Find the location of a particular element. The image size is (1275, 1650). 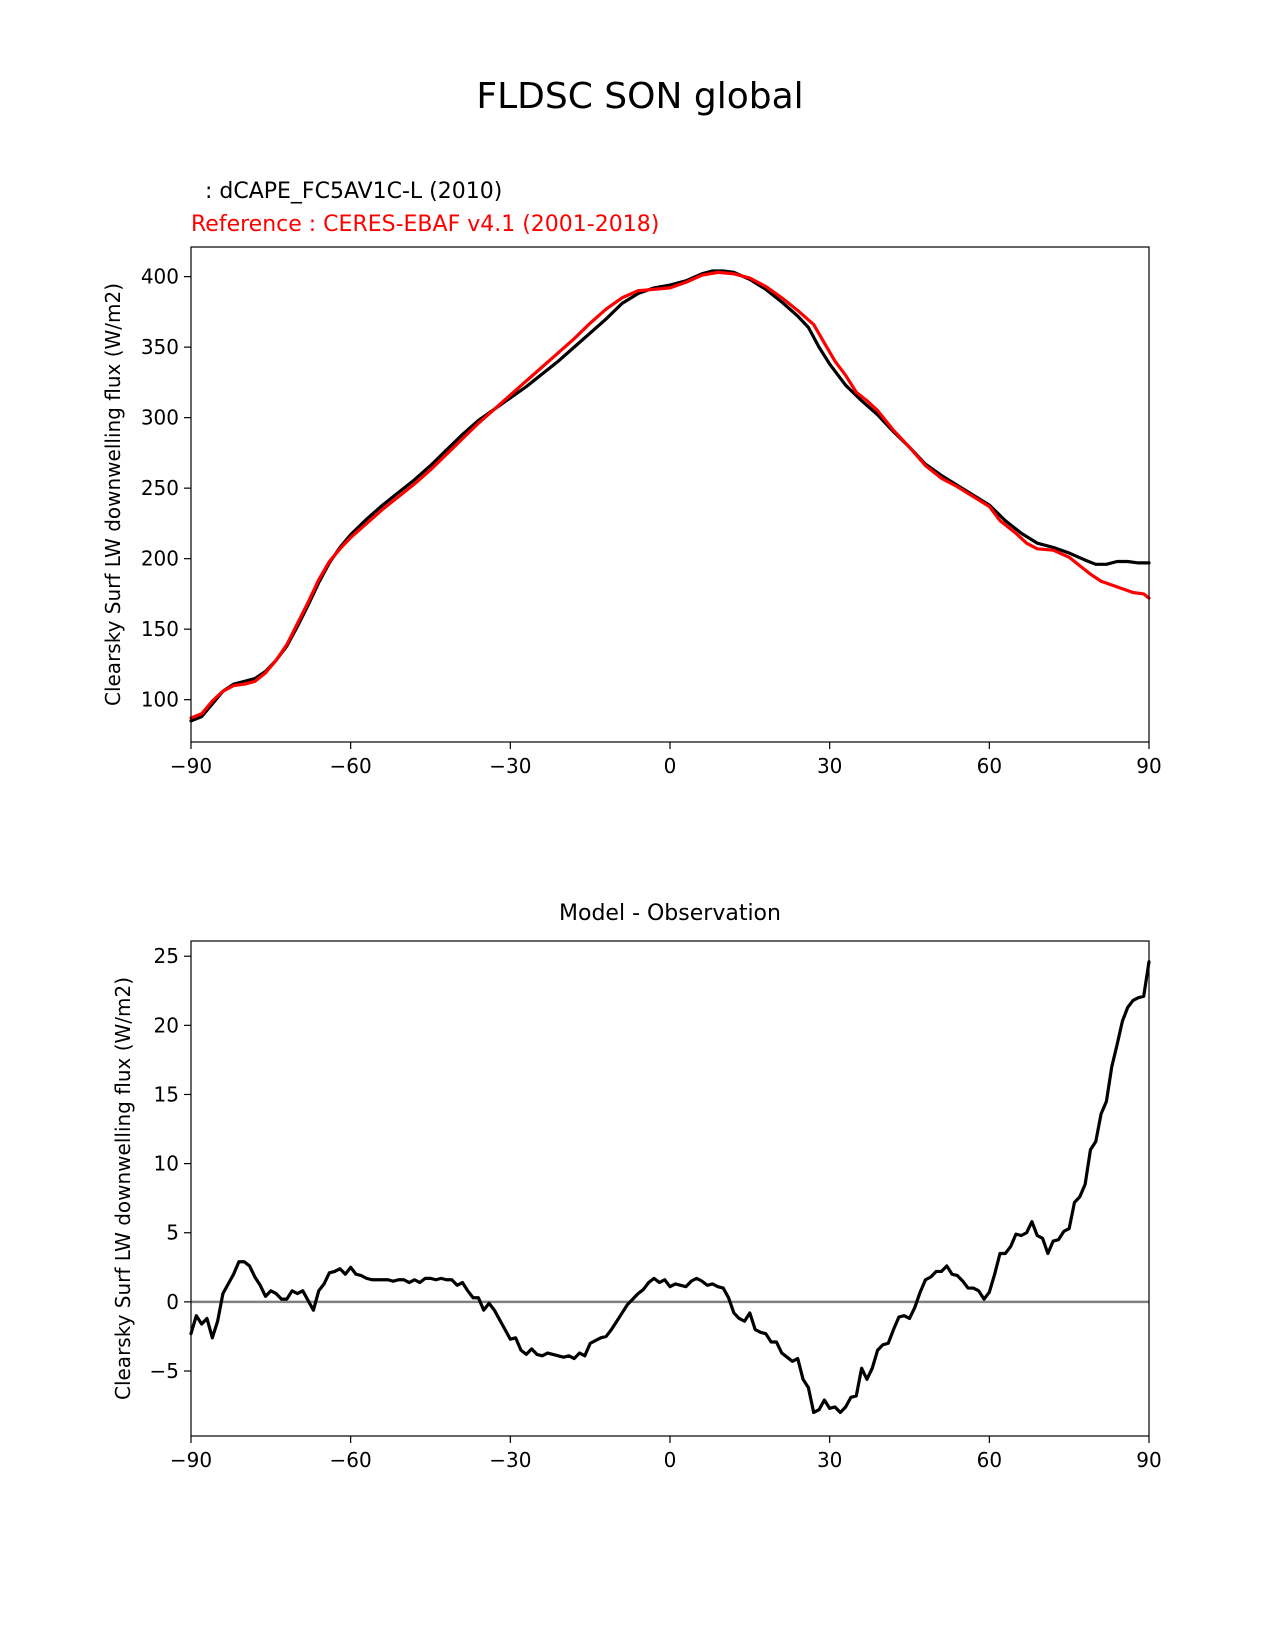

y-tick-label: 150 is located at coordinates (160, 629).